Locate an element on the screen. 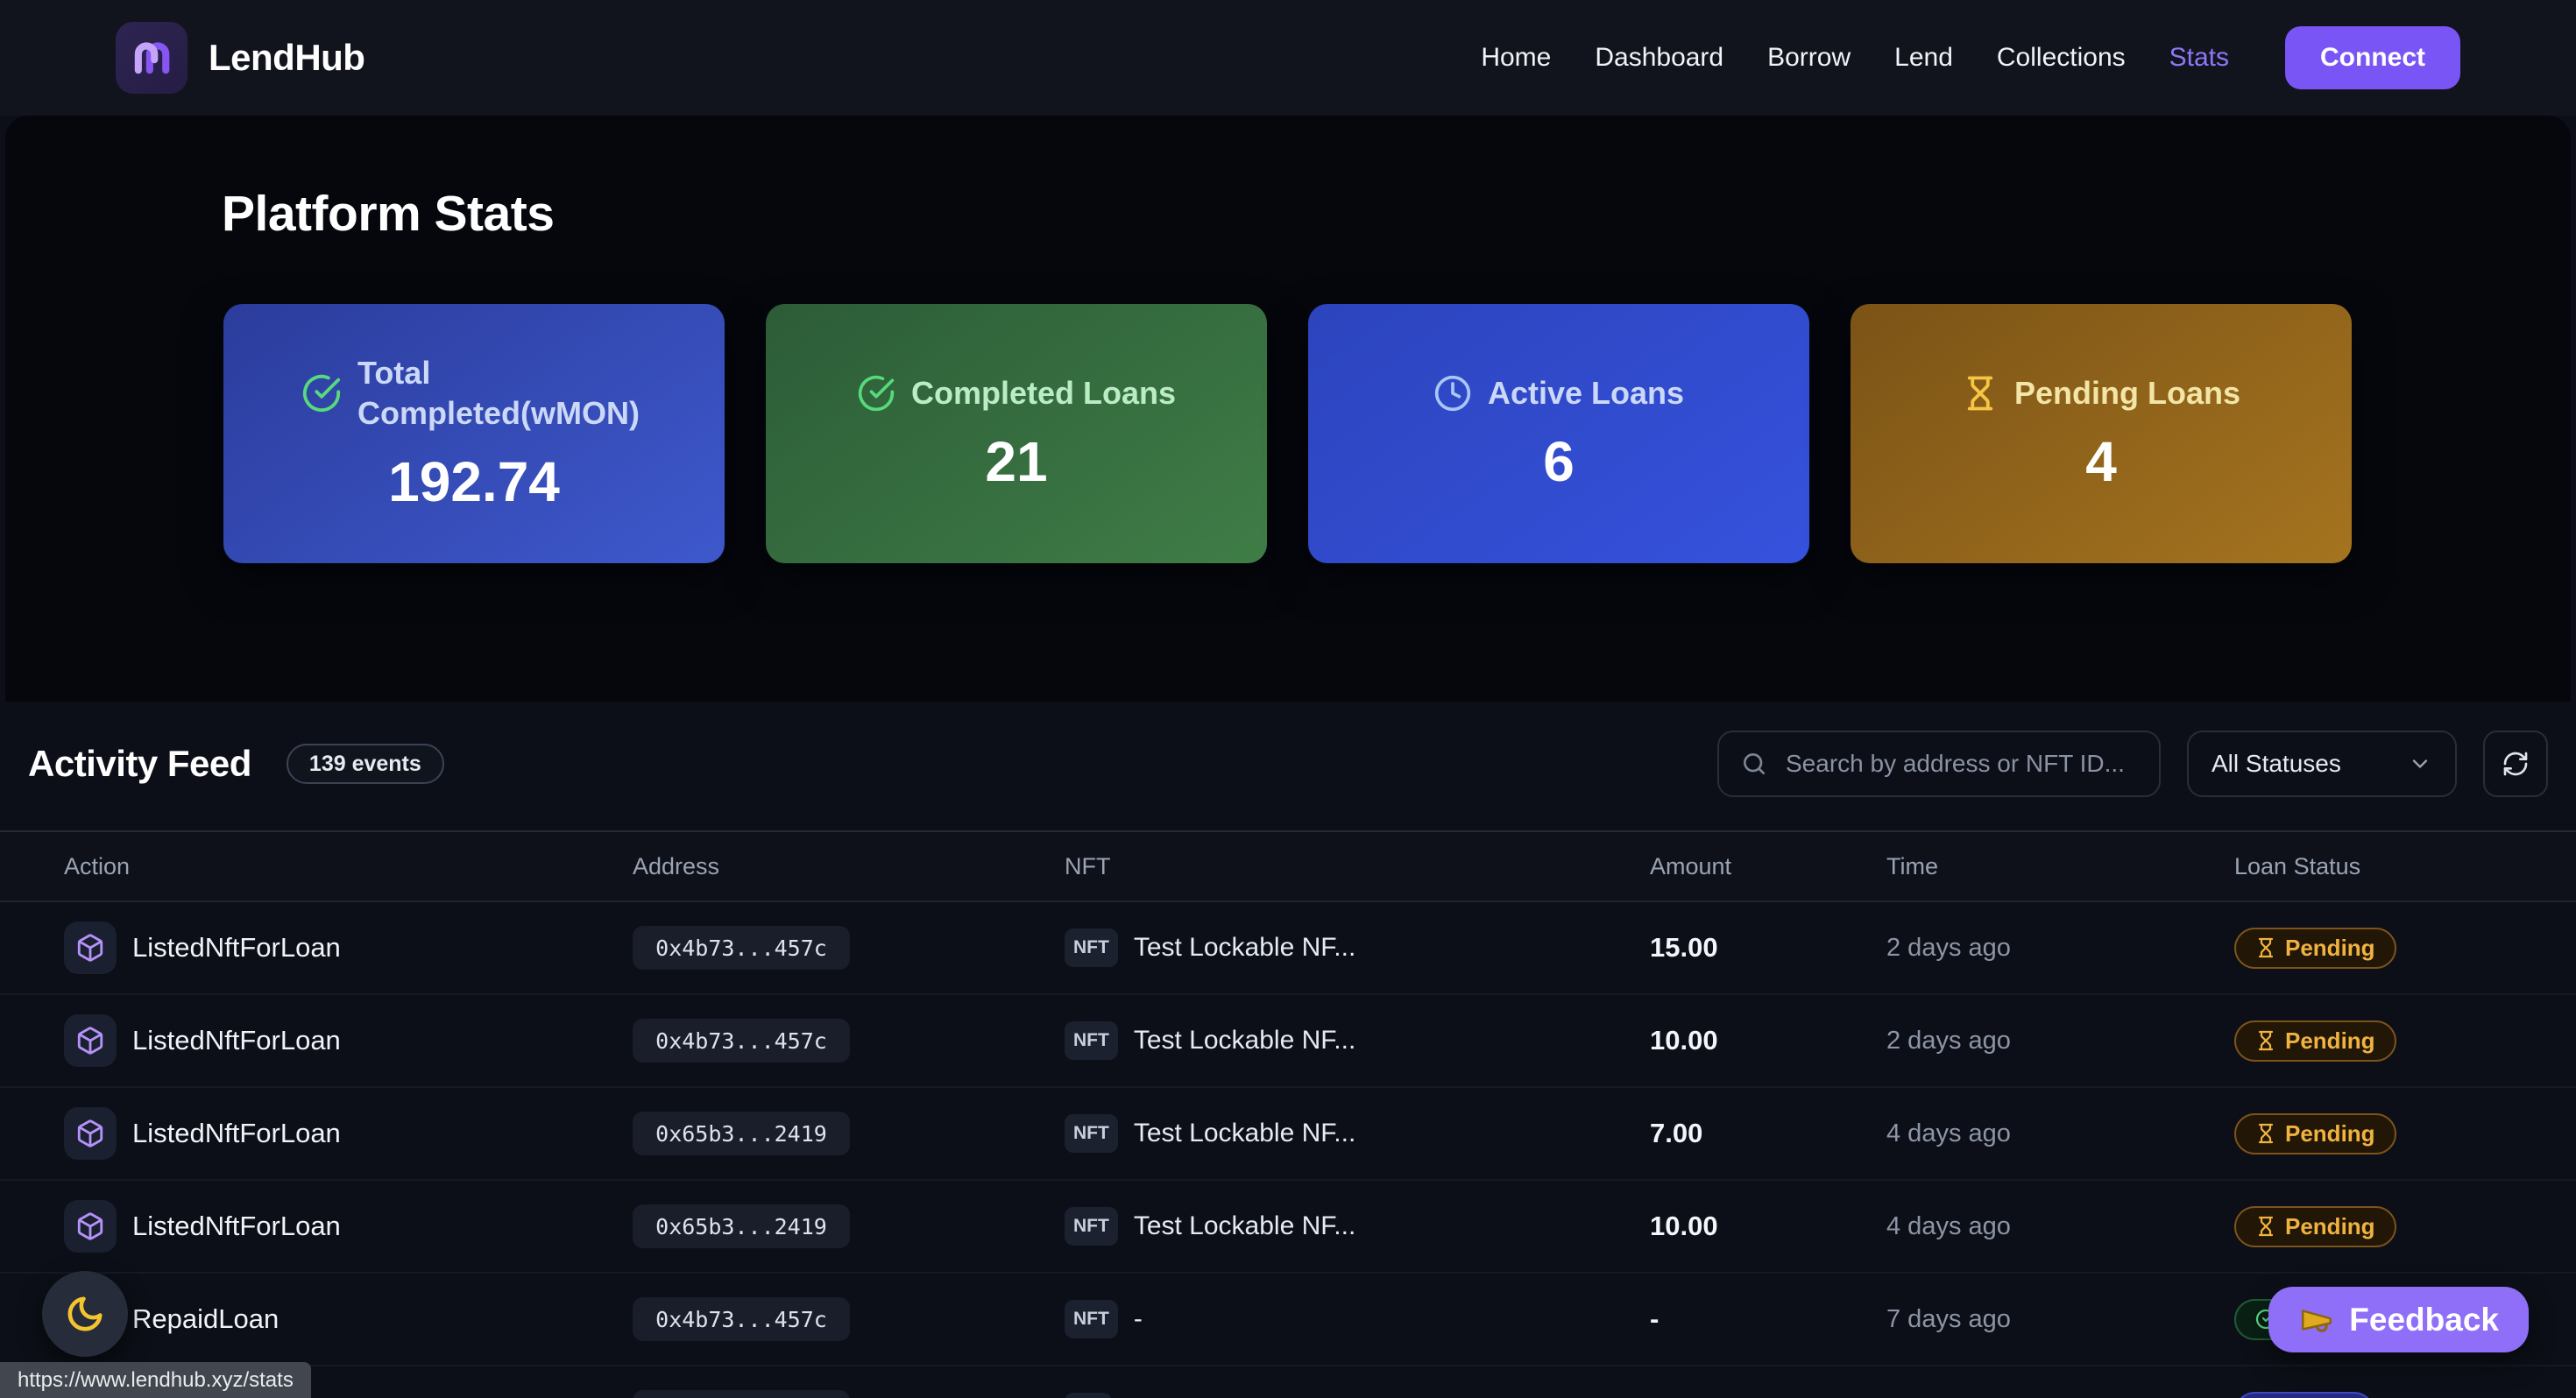 The image size is (2576, 1398). column-header-amount: Amount is located at coordinates (1691, 865).